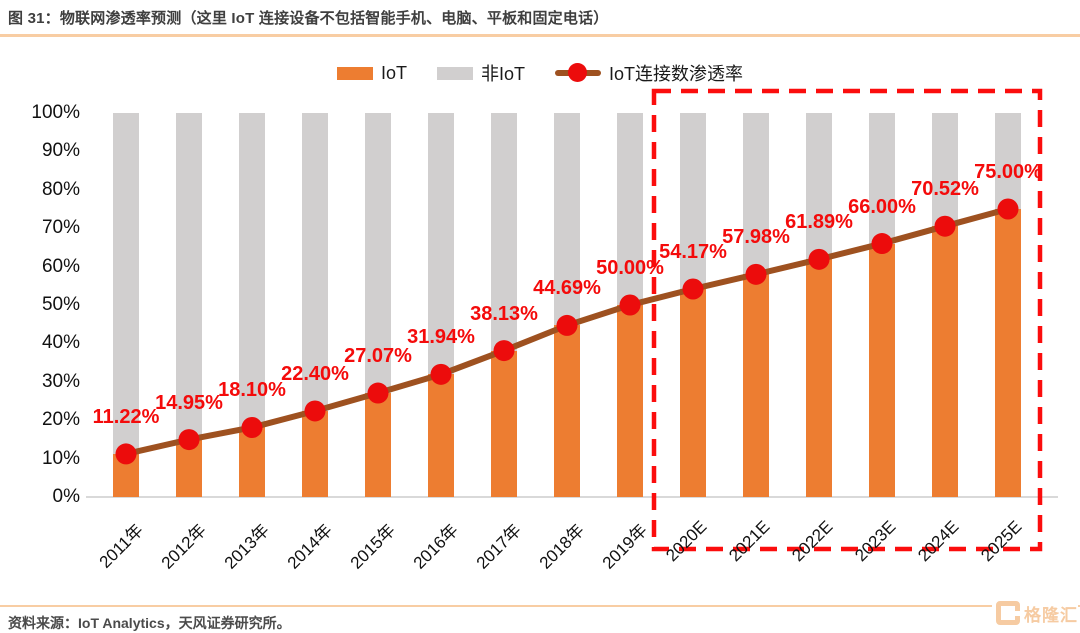 This screenshot has height=633, width=1080. I want to click on y-axis-tick-label: 80%, so click(60, 189).